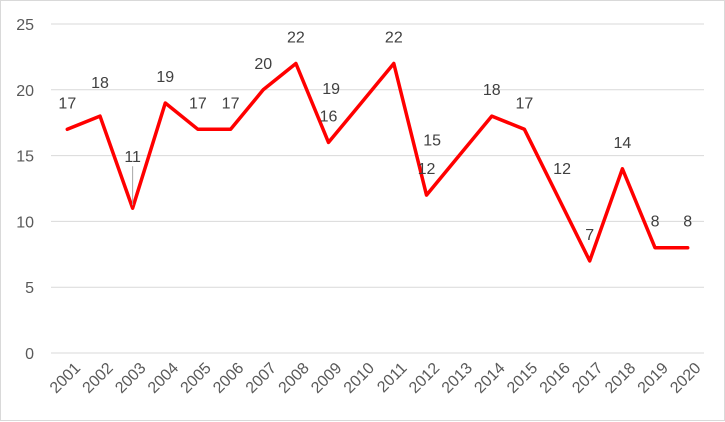 The width and height of the screenshot is (725, 422). Describe the element at coordinates (98, 378) in the screenshot. I see `x-tick-label: 2002` at that location.